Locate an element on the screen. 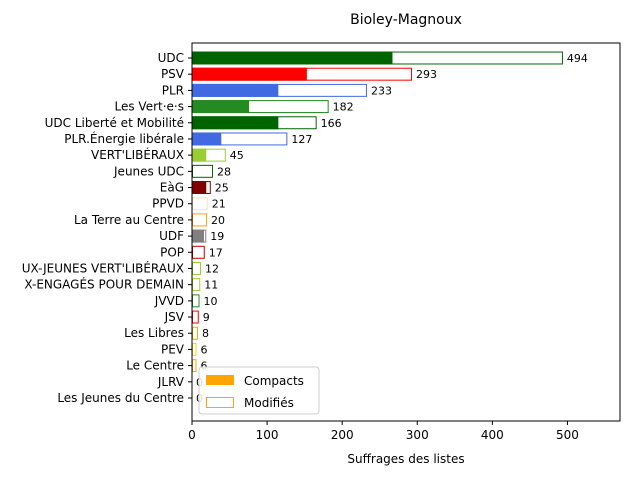 The width and height of the screenshot is (640, 480). y-tick-label: JVVD is located at coordinates (169, 301).